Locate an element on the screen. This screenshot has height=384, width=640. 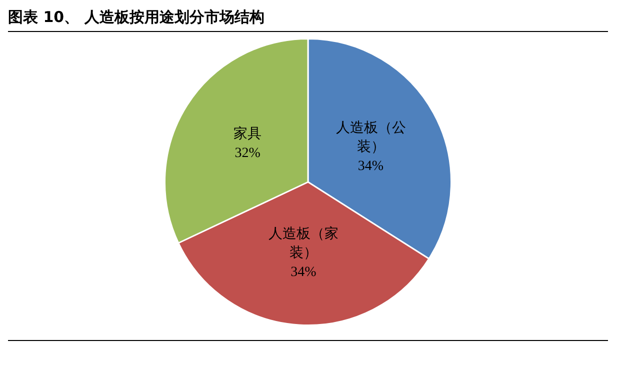
slice-label: 人造板（公装） is located at coordinates (371, 138).